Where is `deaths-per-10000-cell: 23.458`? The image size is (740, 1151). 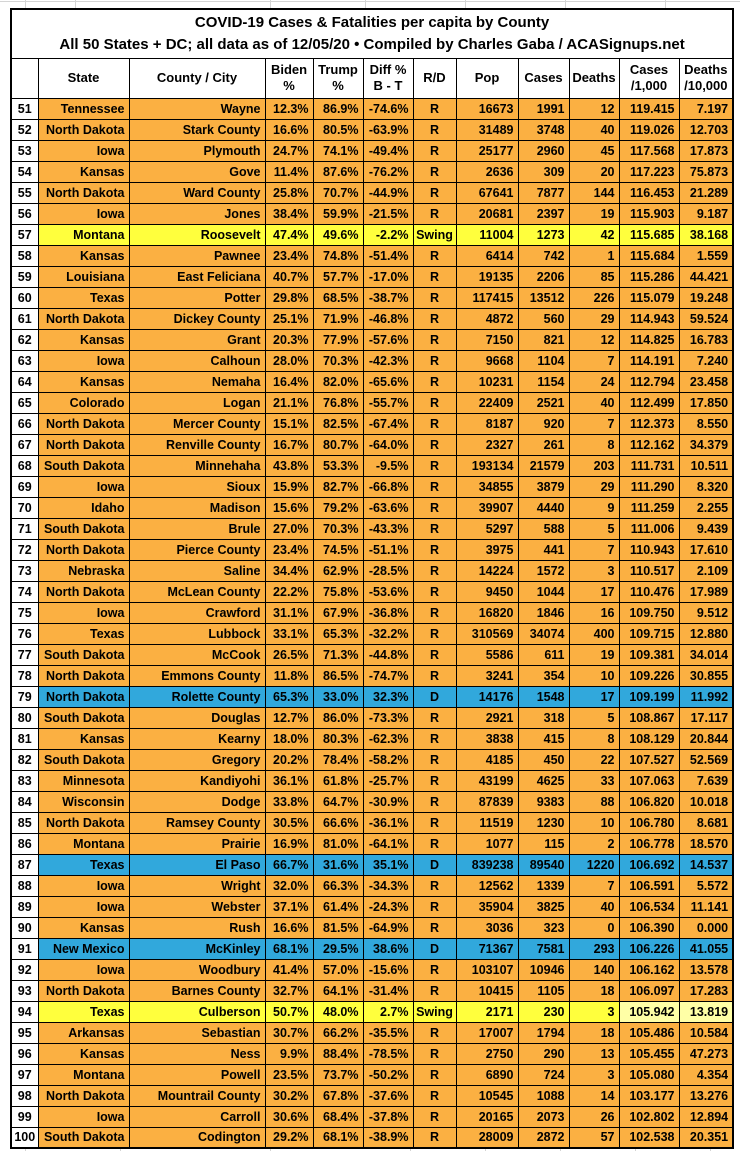
deaths-per-10000-cell: 23.458 is located at coordinates (706, 381).